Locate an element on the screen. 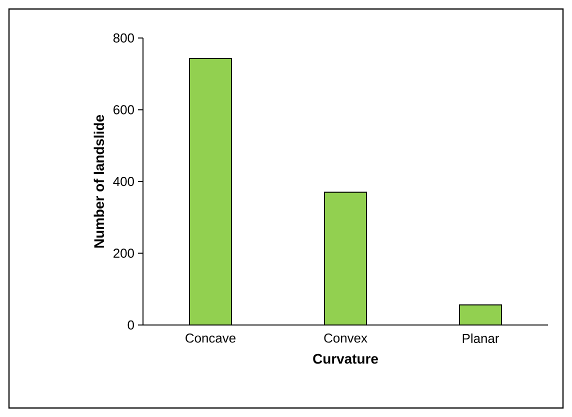 The height and width of the screenshot is (417, 572). x-tick-label: Planar is located at coordinates (480, 339).